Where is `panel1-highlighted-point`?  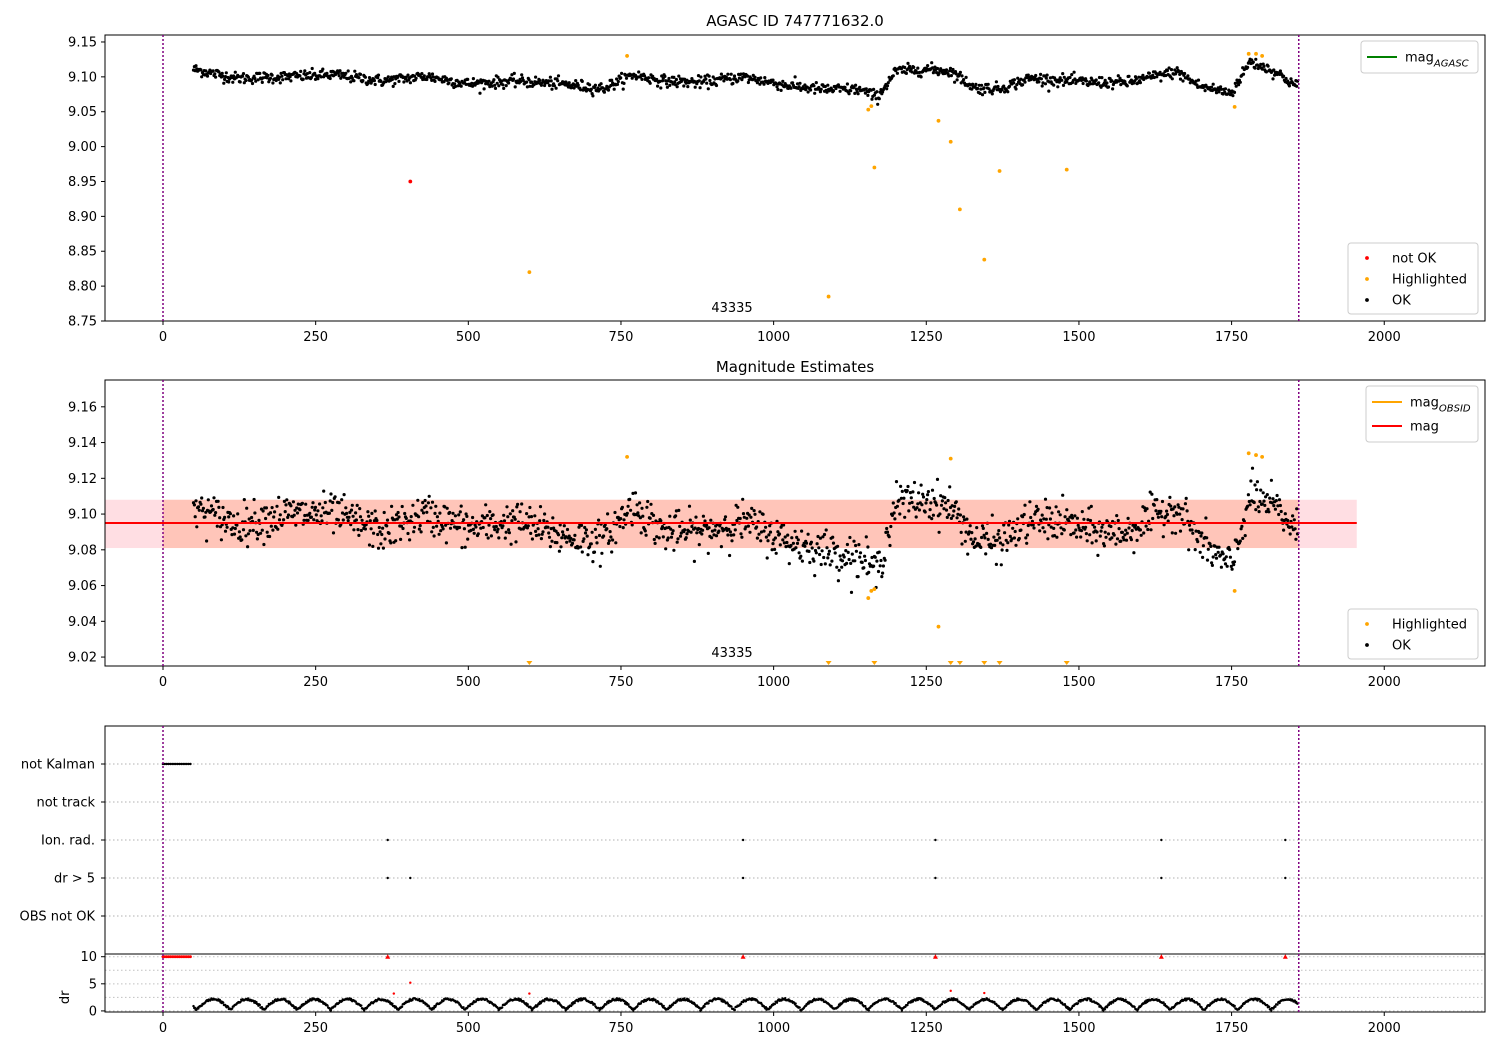
panel1-highlighted-point is located at coordinates (959, 209).